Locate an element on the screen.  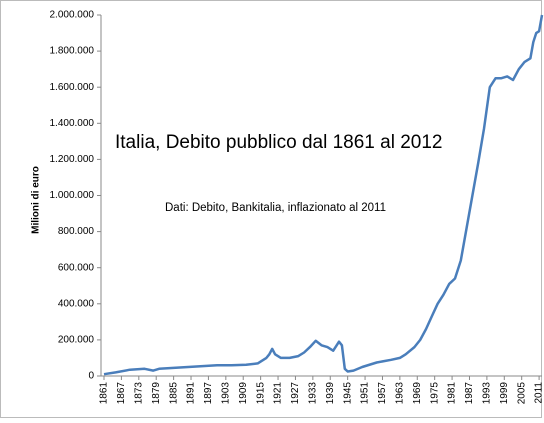
x-tick-label: 1999 is located at coordinates (504, 393).